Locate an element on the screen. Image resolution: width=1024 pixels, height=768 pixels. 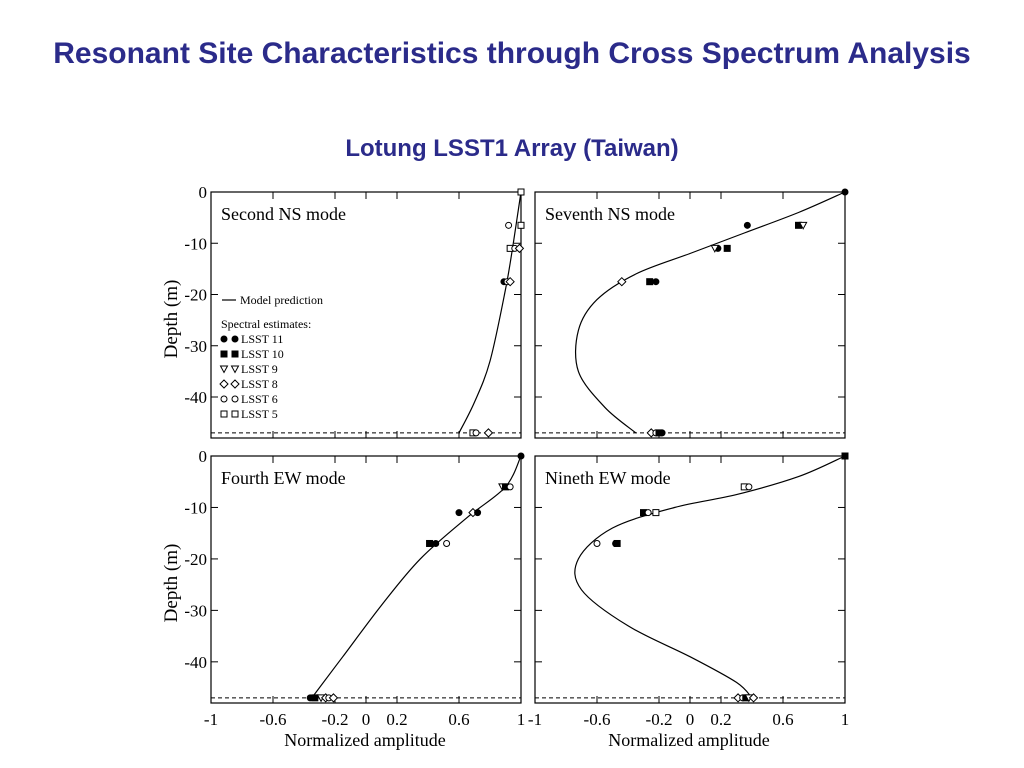
legend-item: LSST 10 is located at coordinates (252, 354).